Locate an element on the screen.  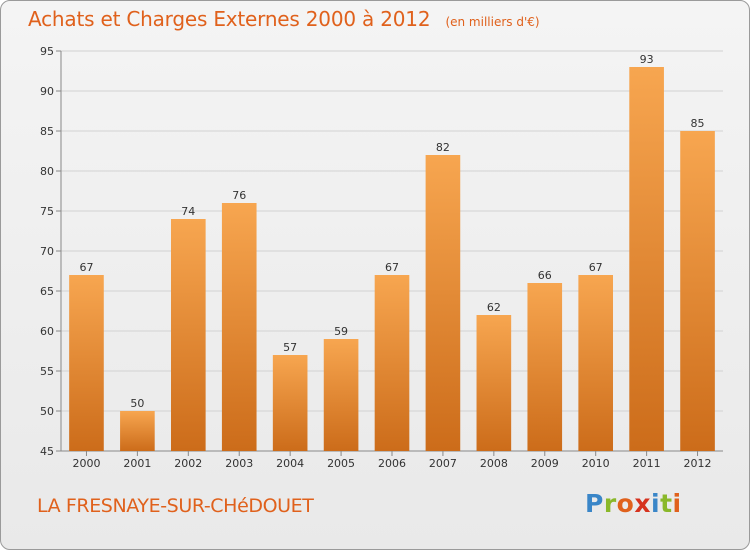
y-tick-label: 90 is located at coordinates (47, 91).